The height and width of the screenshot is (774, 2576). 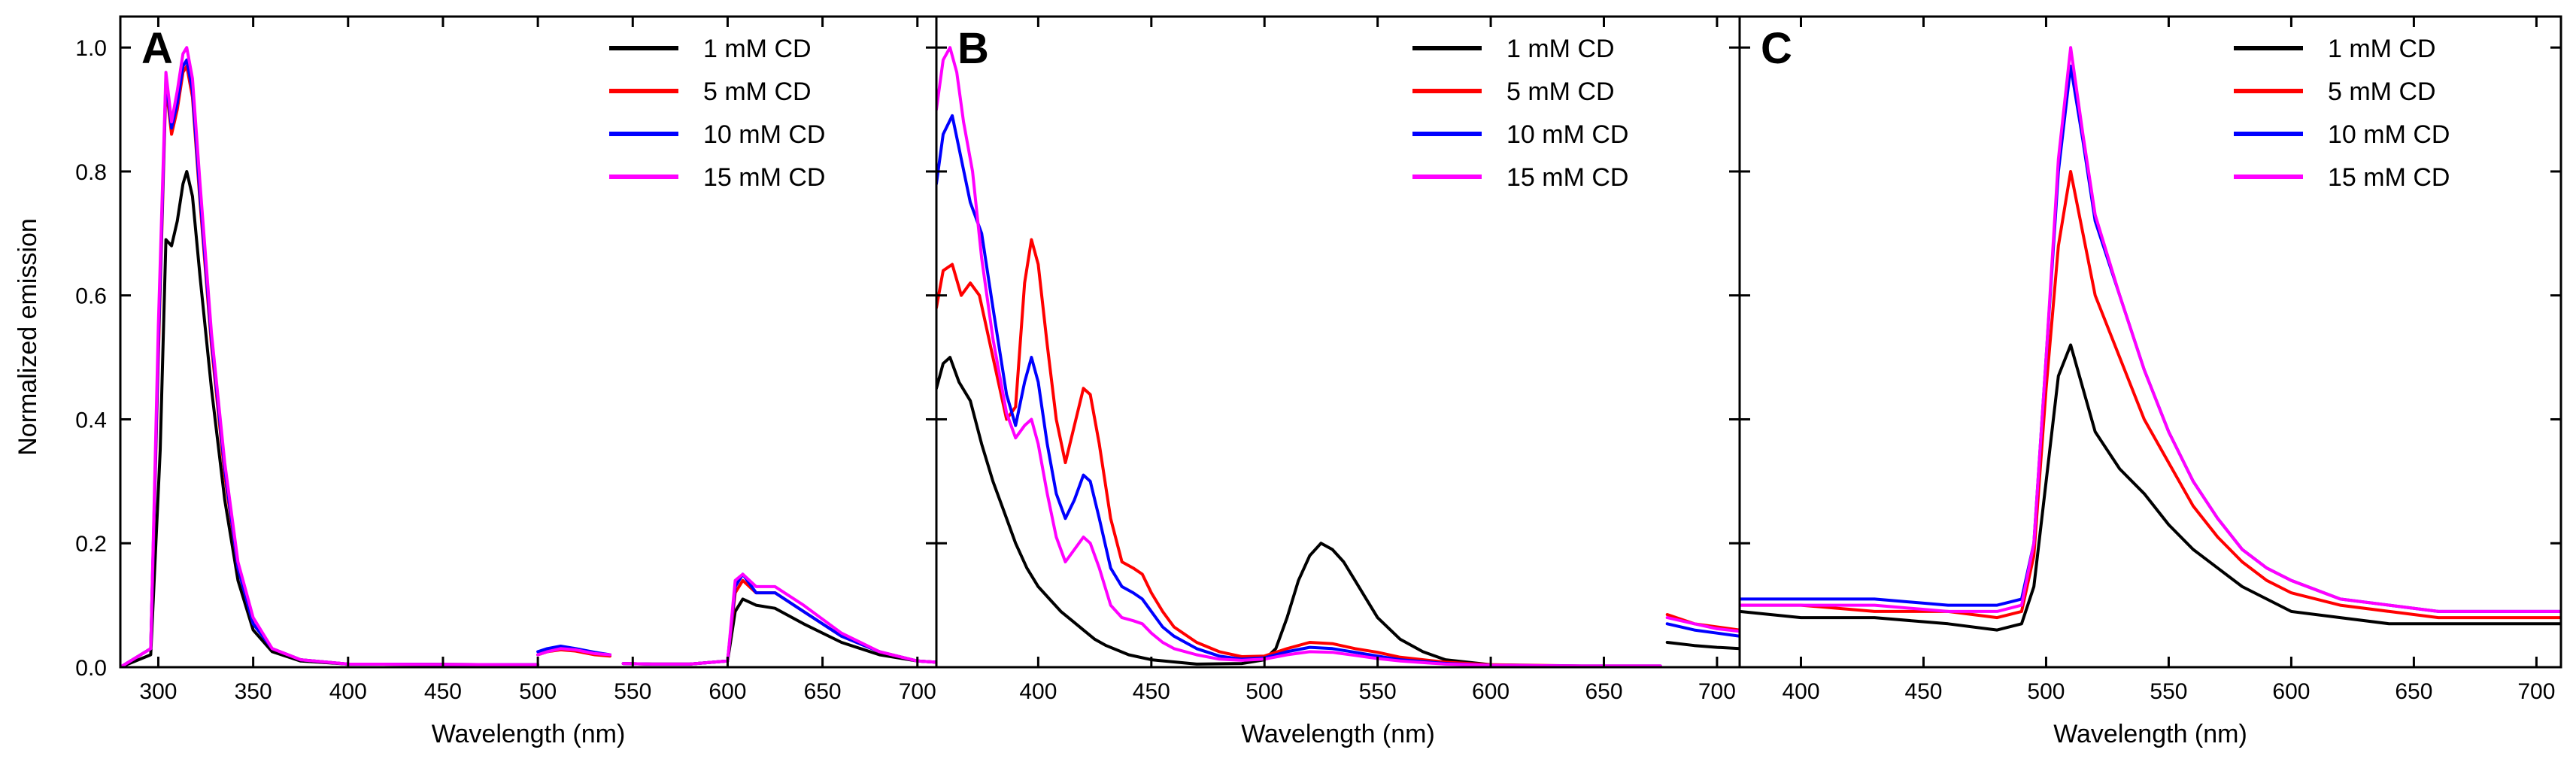 What do you see at coordinates (717, 113) in the screenshot?
I see `legend-a: 1 mM CD 5 mM CD 10 mM CD 15 mM CD` at bounding box center [717, 113].